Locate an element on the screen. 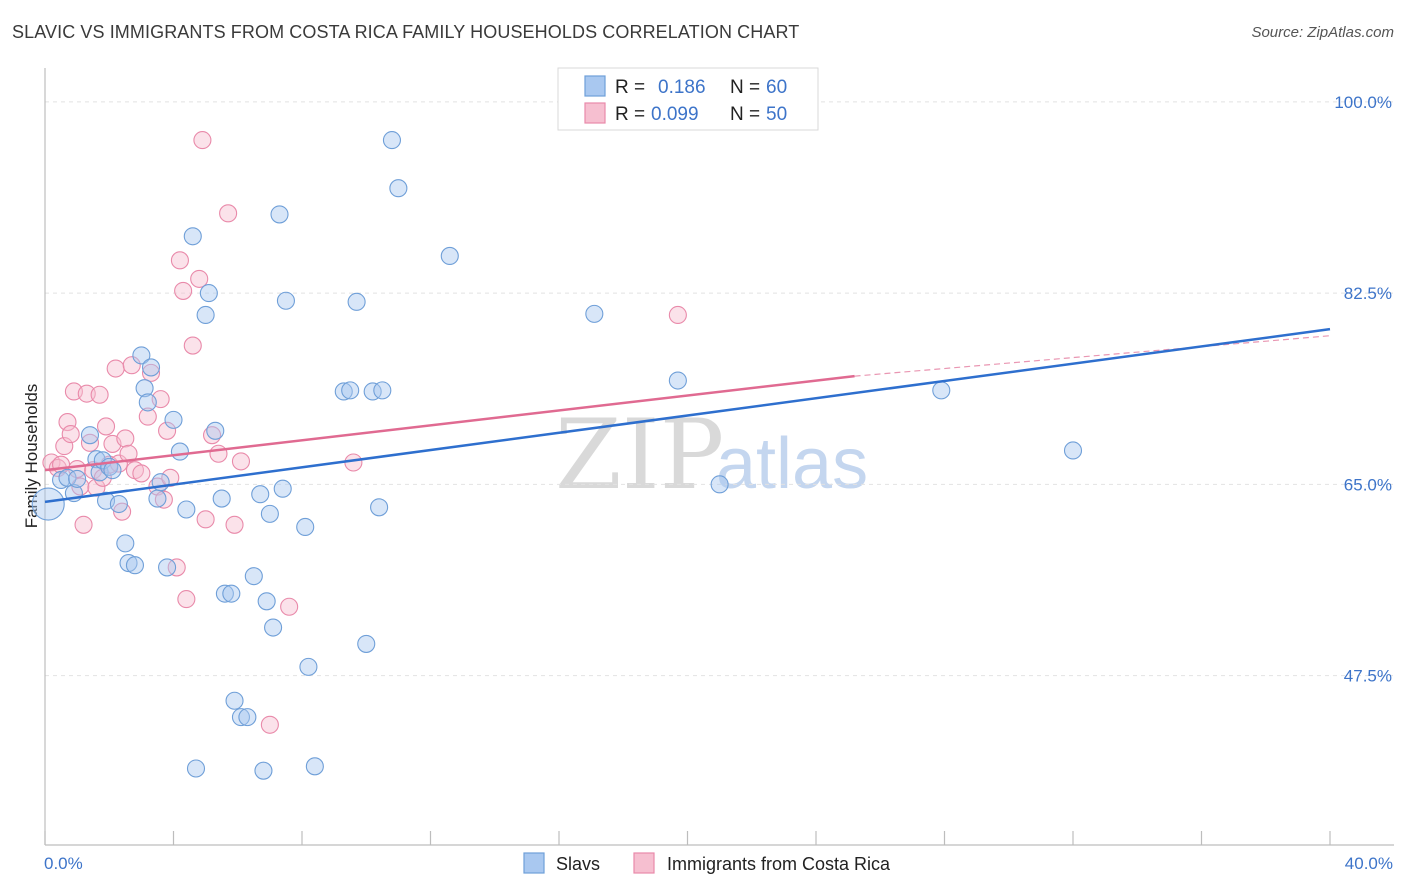 The width and height of the screenshot is (1406, 892). series-legend: Slavs Immigrants from Costa Rica is located at coordinates (707, 863).